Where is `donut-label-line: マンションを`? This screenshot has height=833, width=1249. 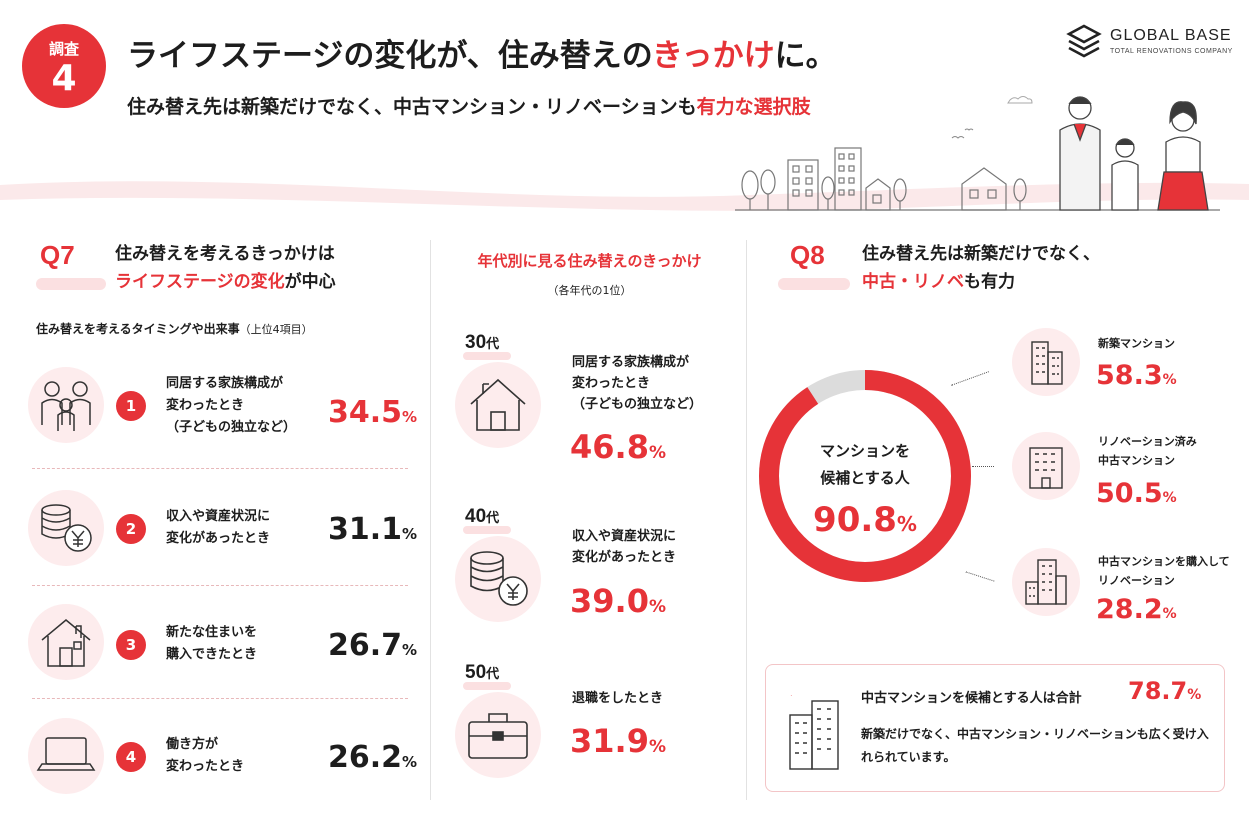
donut-label-line: マンションを is located at coordinates (864, 451).